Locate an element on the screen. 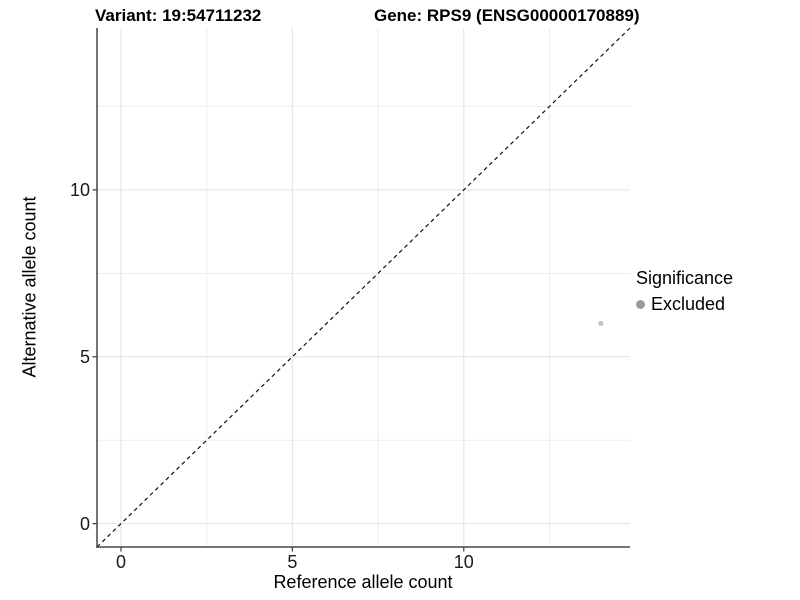  legend: Significance Excluded is located at coordinates (684, 291).